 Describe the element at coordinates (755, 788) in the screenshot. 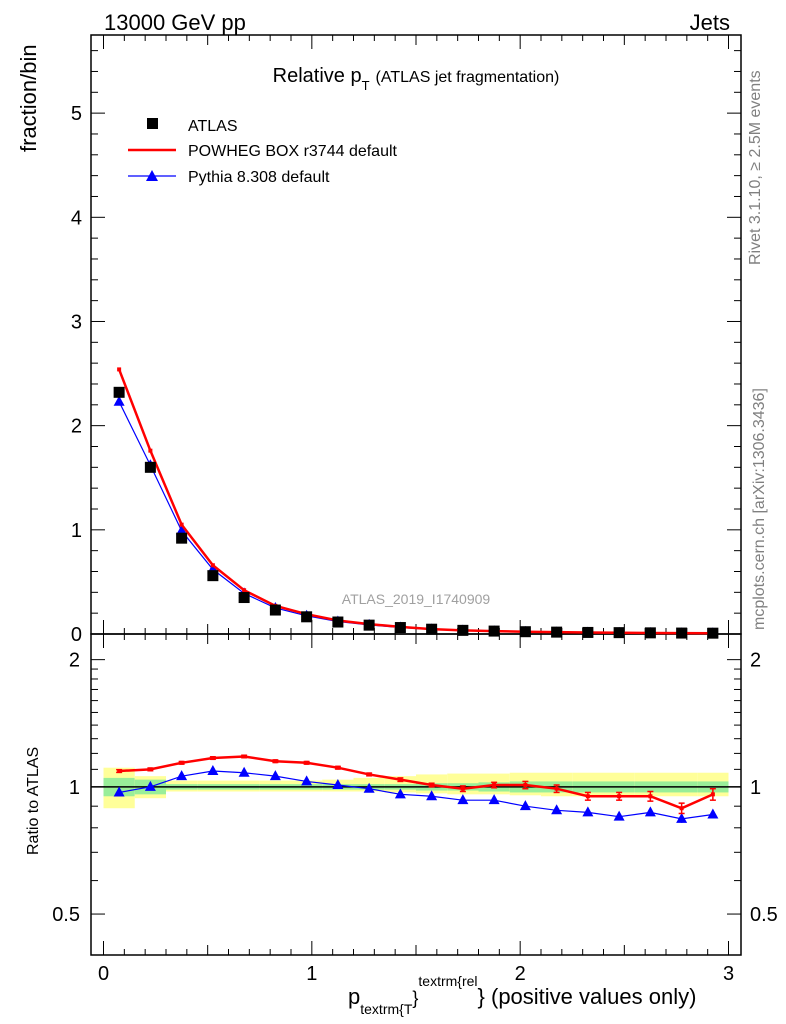

I see `ratio-y-tick-label-right: 1` at that location.